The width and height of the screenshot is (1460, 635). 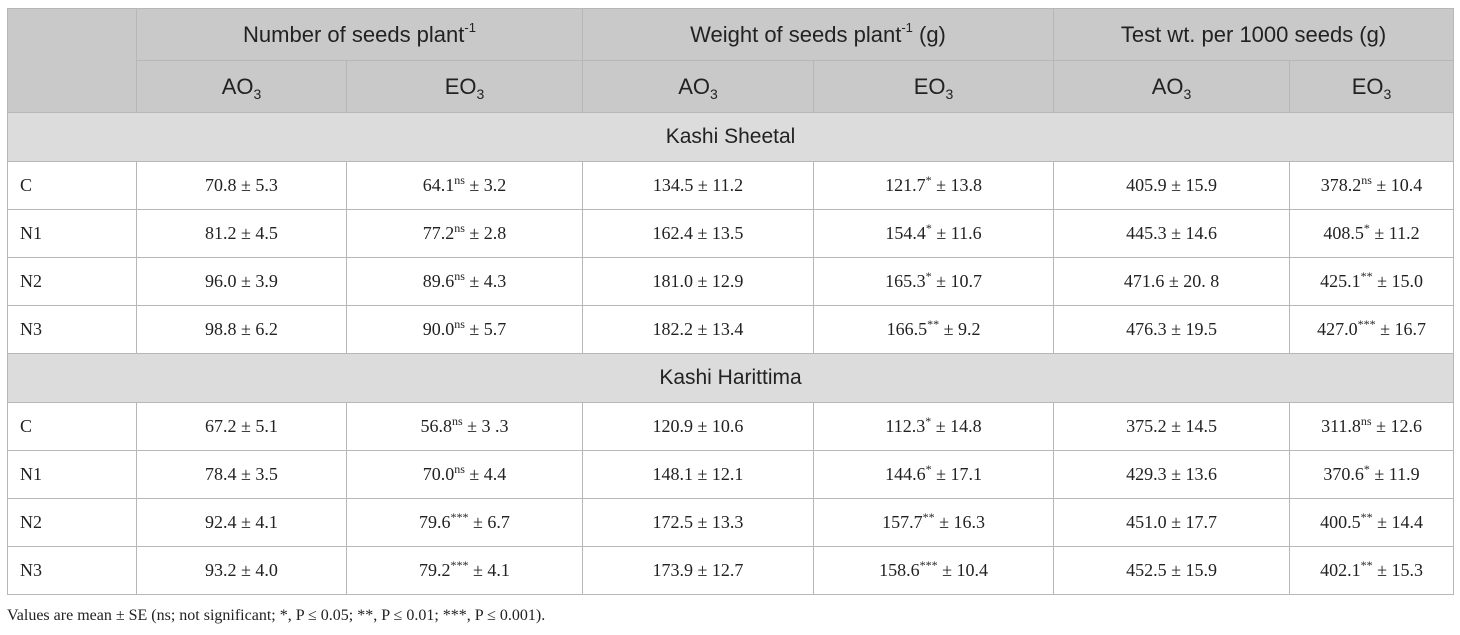 What do you see at coordinates (1146, 474) in the screenshot?
I see `cell-mean: 429.3` at bounding box center [1146, 474].